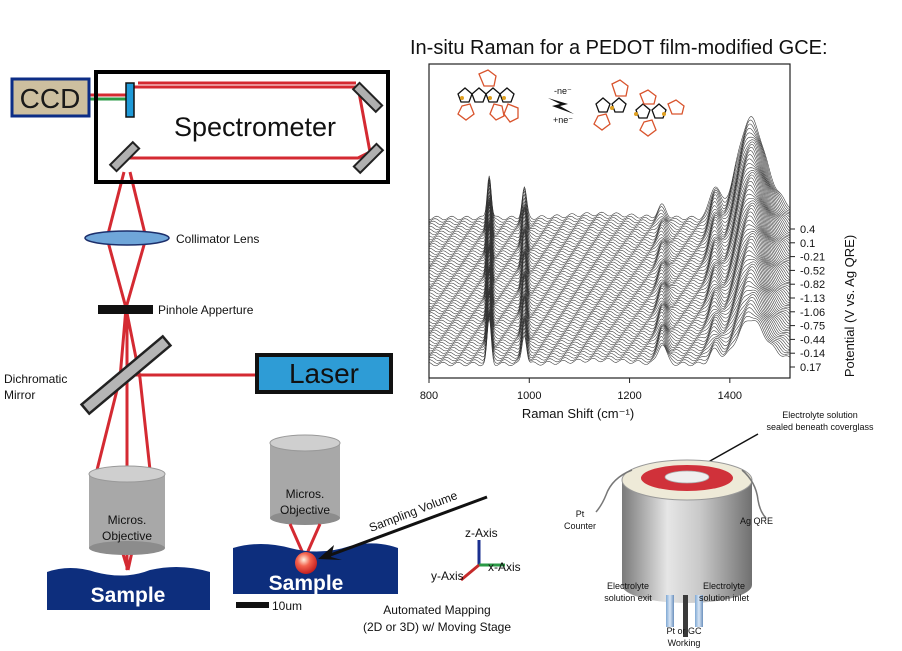 The image size is (902, 651). I want to click on objective-cylinder, so click(127, 510).